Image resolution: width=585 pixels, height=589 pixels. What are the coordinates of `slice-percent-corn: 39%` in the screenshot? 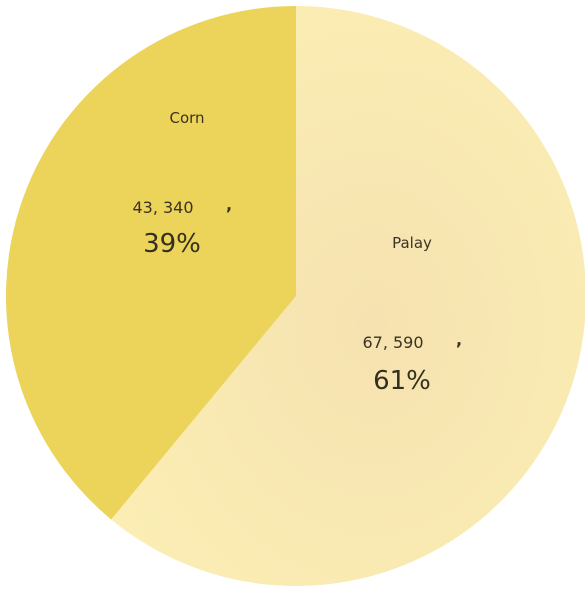 It's located at (172, 244).